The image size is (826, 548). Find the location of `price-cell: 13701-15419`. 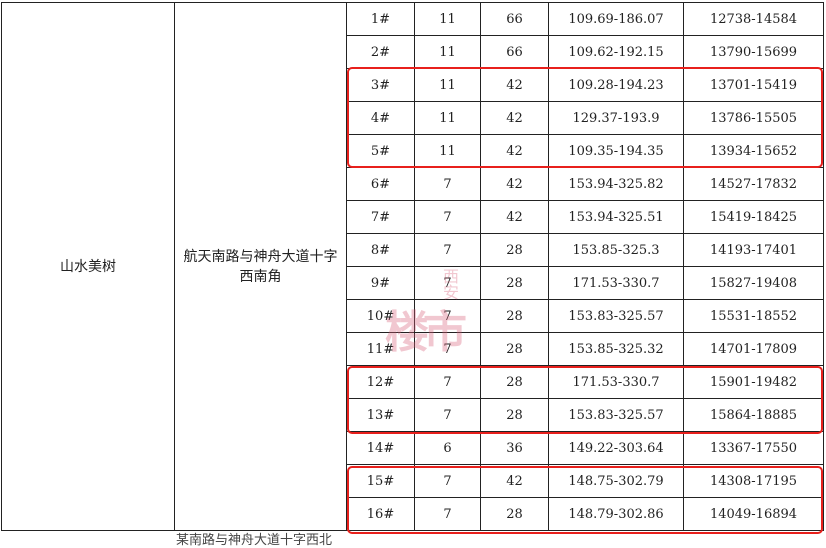

price-cell: 13701-15419 is located at coordinates (753, 85).